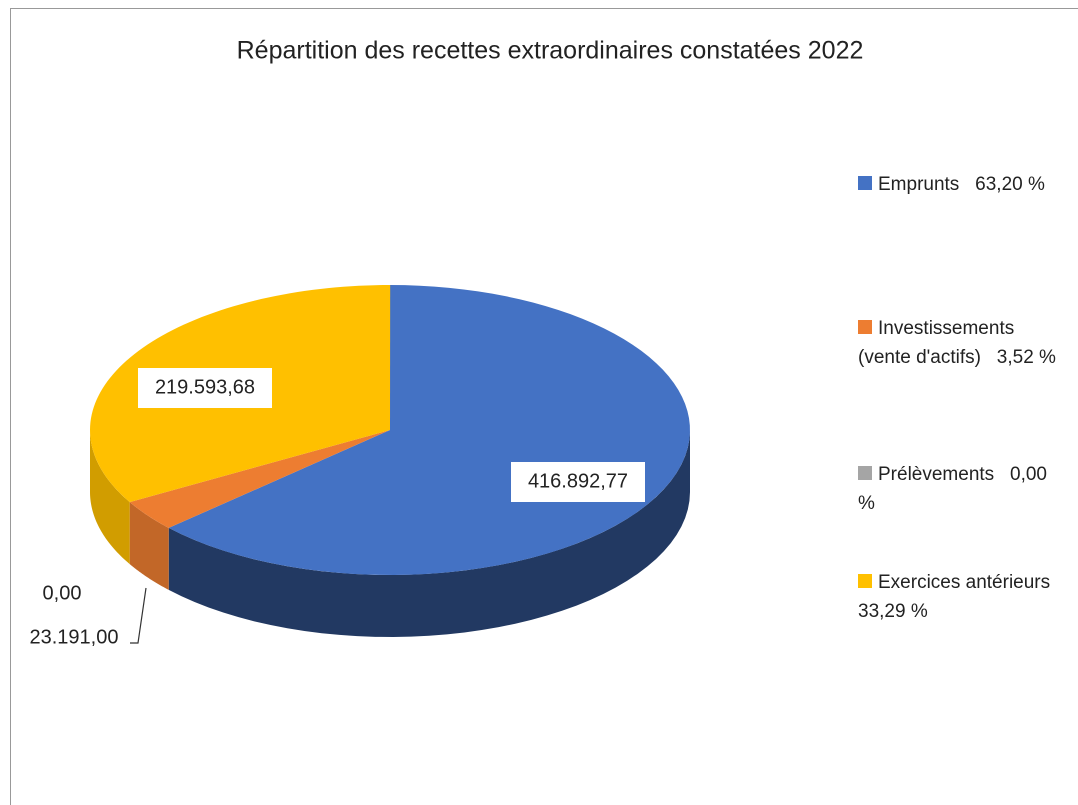  I want to click on legend-entry: Investissements (vente d'actifs) 3,52 %, so click(958, 343).